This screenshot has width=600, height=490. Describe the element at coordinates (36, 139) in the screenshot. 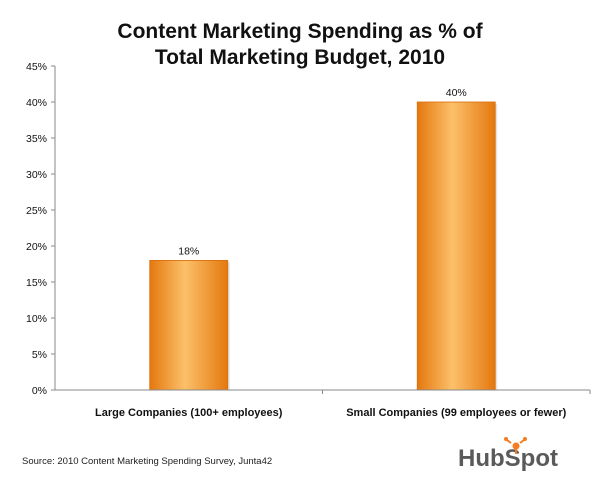

I see `y-tick-label: 35%` at that location.